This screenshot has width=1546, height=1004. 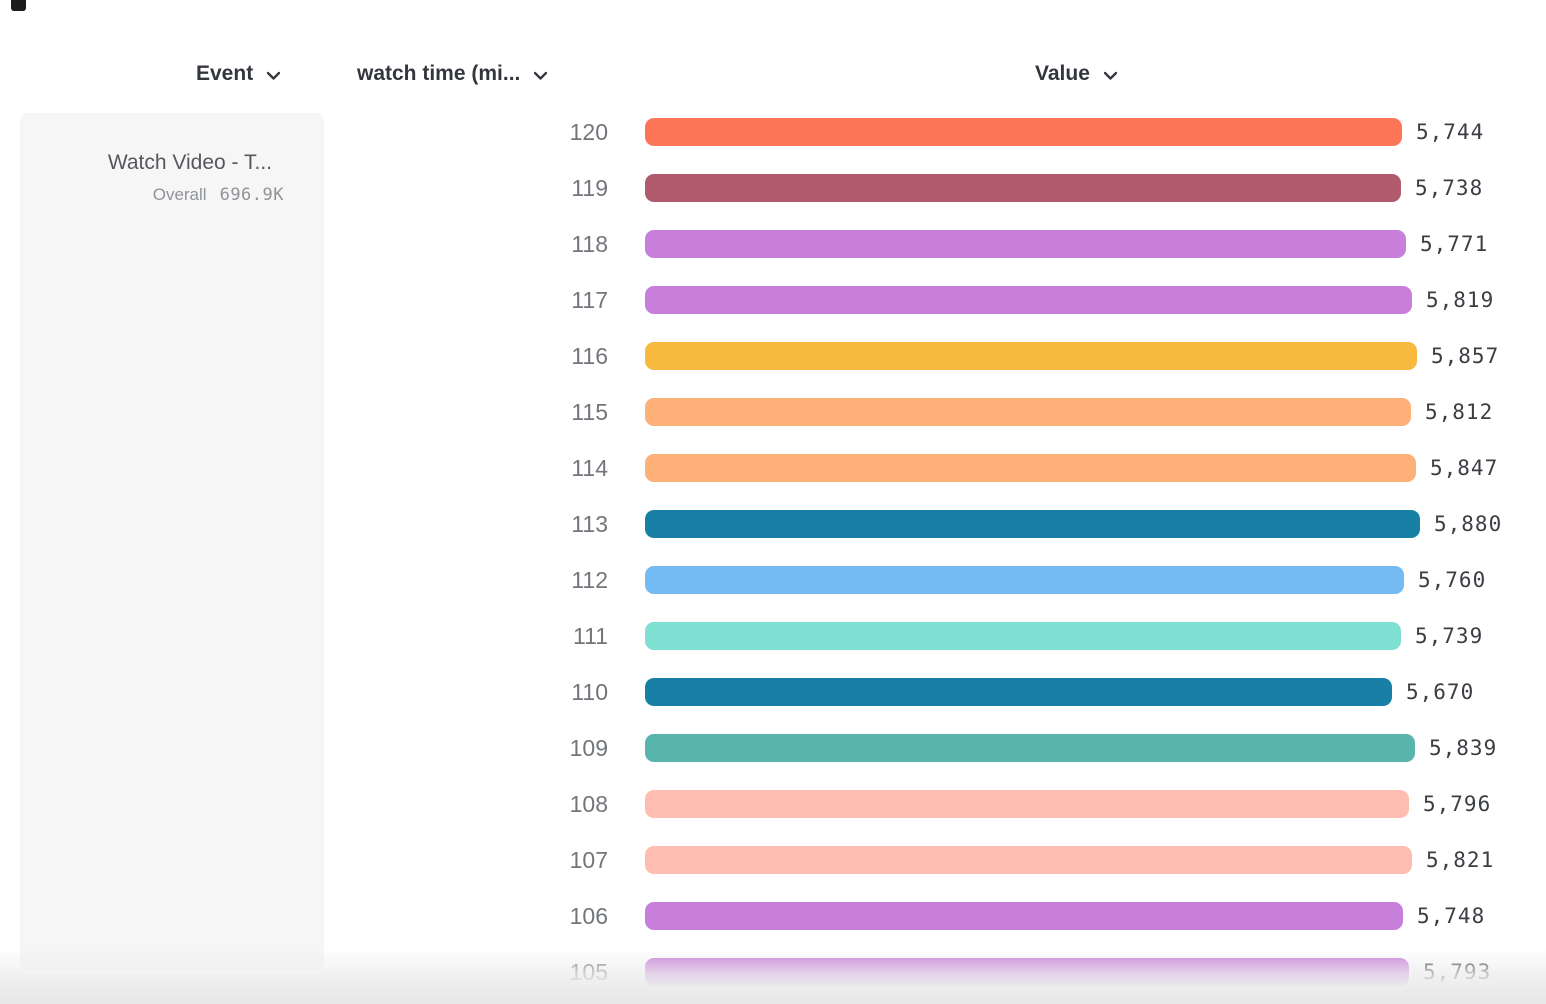 I want to click on value-label: 5,738, so click(x=1449, y=188).